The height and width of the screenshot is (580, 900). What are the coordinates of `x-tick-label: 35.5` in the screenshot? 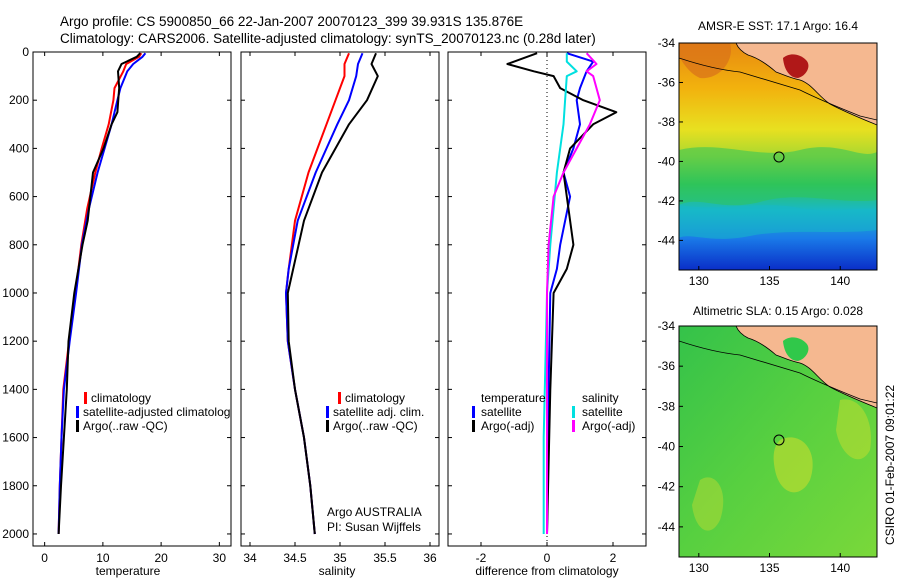 It's located at (385, 558).